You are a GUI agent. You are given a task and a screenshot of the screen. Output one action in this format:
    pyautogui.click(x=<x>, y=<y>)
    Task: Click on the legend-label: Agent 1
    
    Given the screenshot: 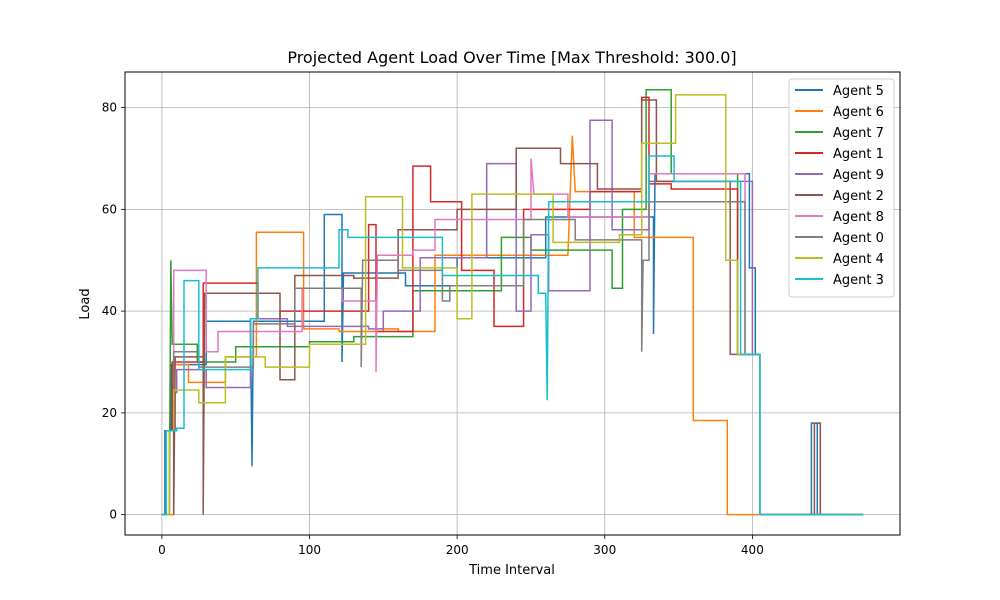 What is the action you would take?
    pyautogui.click(x=858, y=154)
    